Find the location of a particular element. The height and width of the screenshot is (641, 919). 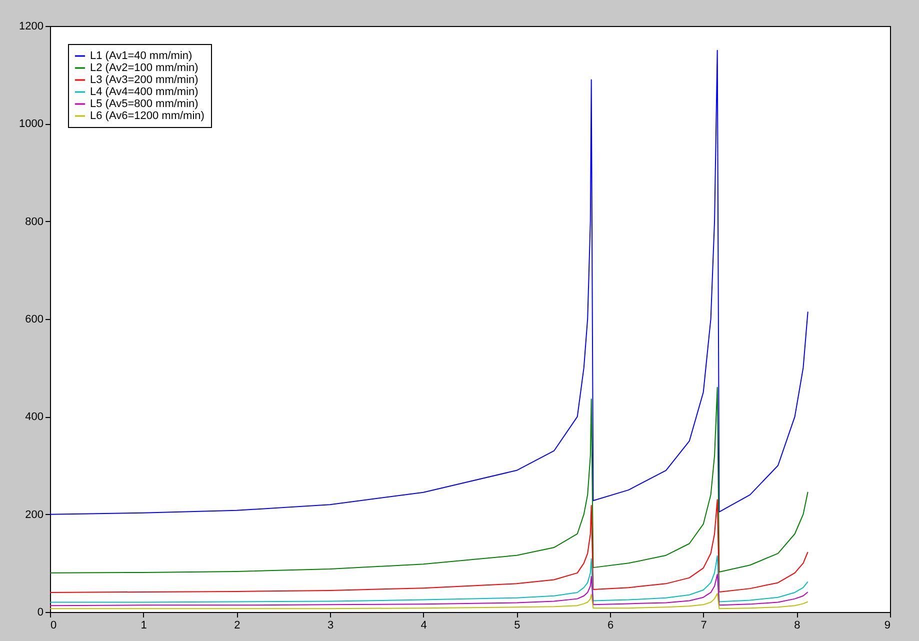

y-tick-label: 600 is located at coordinates (34, 320).